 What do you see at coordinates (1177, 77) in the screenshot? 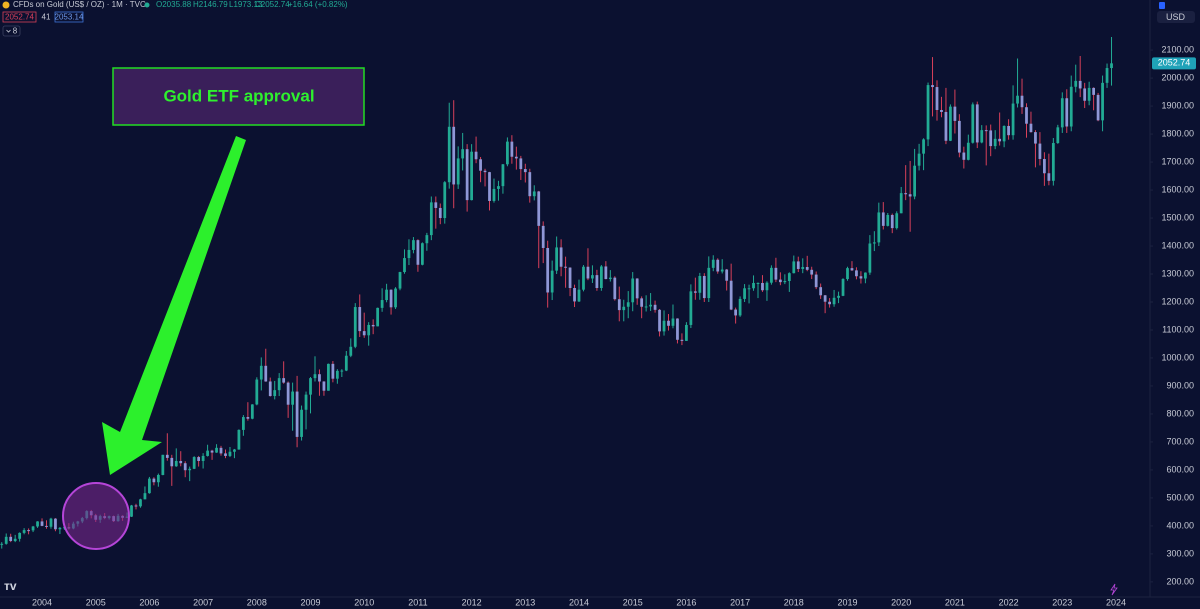
I see `y-tick-label: 2000.00` at bounding box center [1177, 77].